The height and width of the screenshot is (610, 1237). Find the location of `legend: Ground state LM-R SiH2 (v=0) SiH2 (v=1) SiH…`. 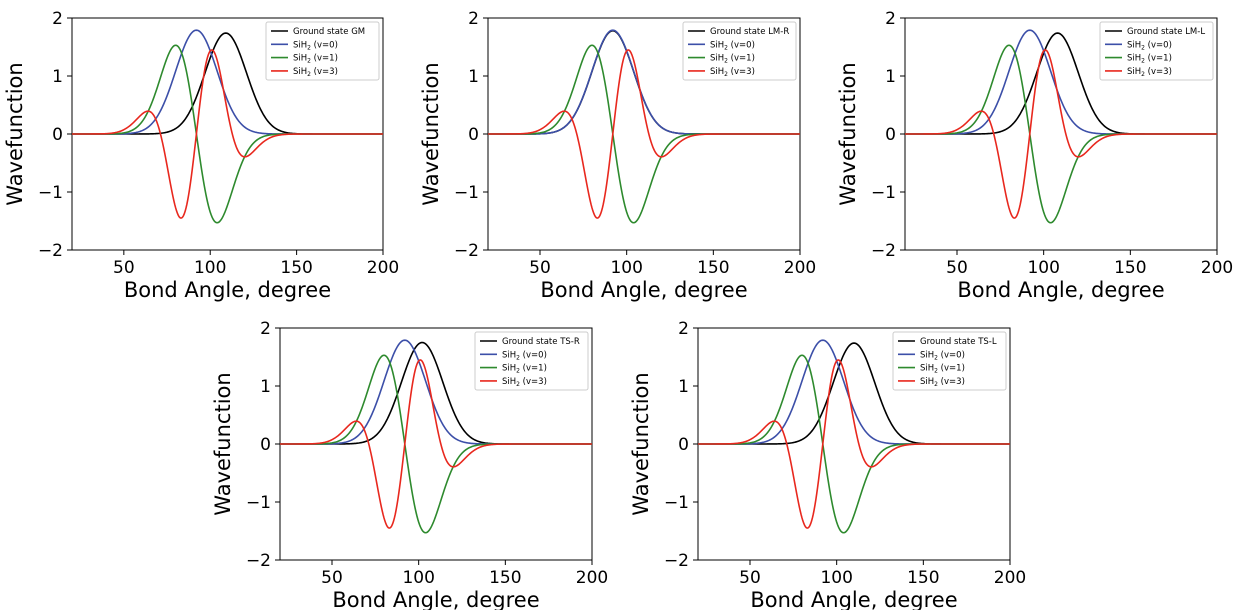

legend: Ground state LM-R SiH2 (v=0) SiH2 (v=1) SiH… is located at coordinates (739, 51).